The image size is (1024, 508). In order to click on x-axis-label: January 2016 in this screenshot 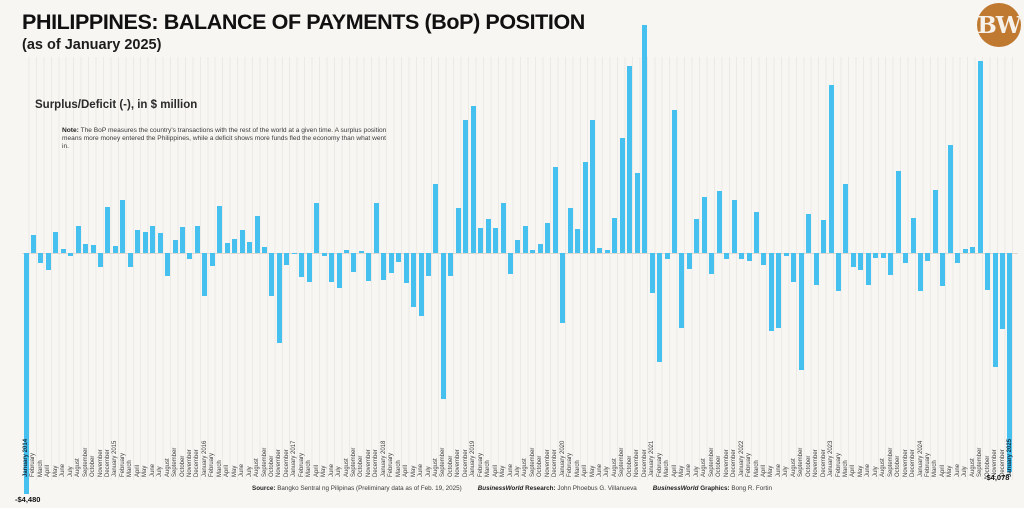, I will do `click(204, 458)`.